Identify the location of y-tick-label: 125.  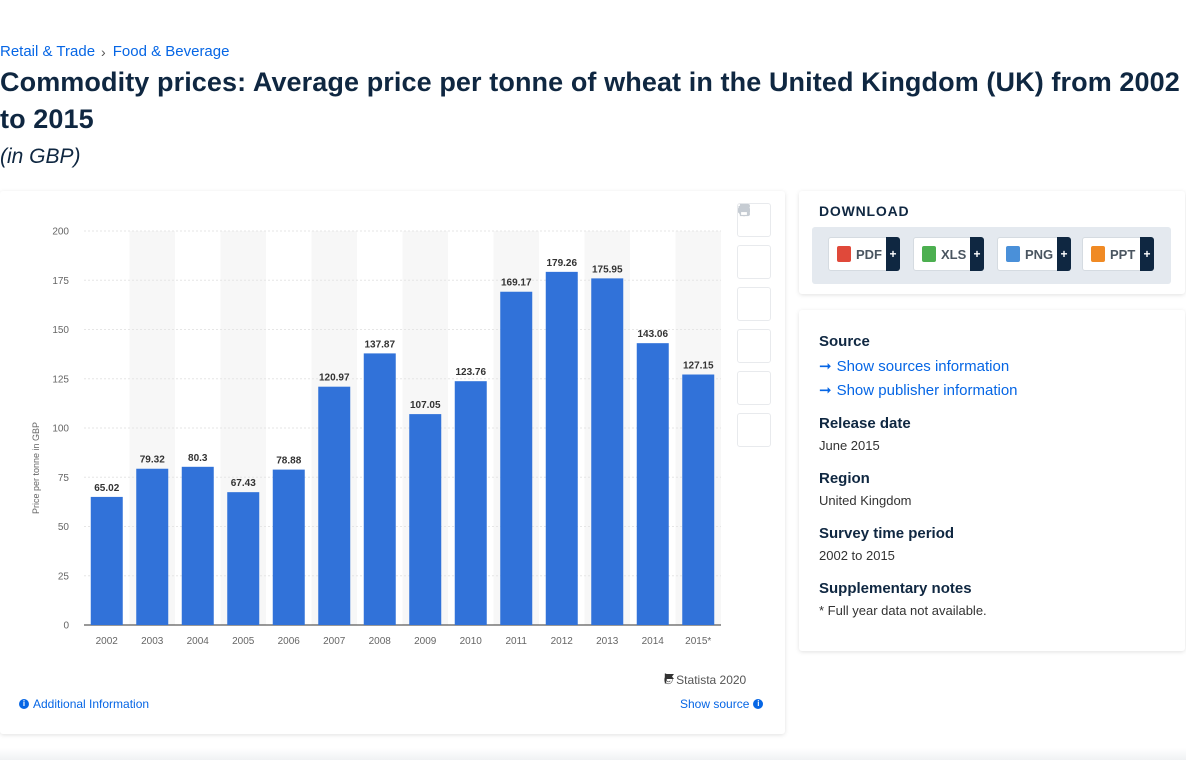
(60, 379).